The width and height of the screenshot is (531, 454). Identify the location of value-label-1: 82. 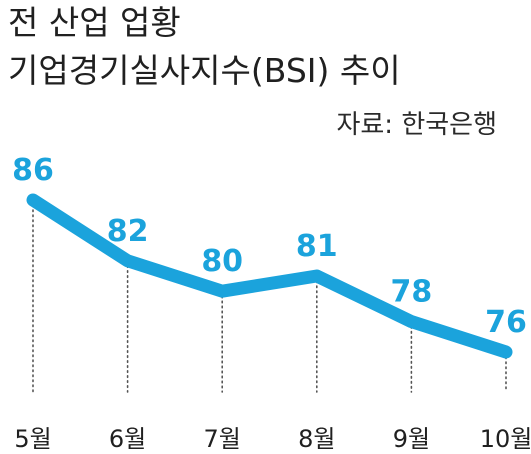
(128, 231).